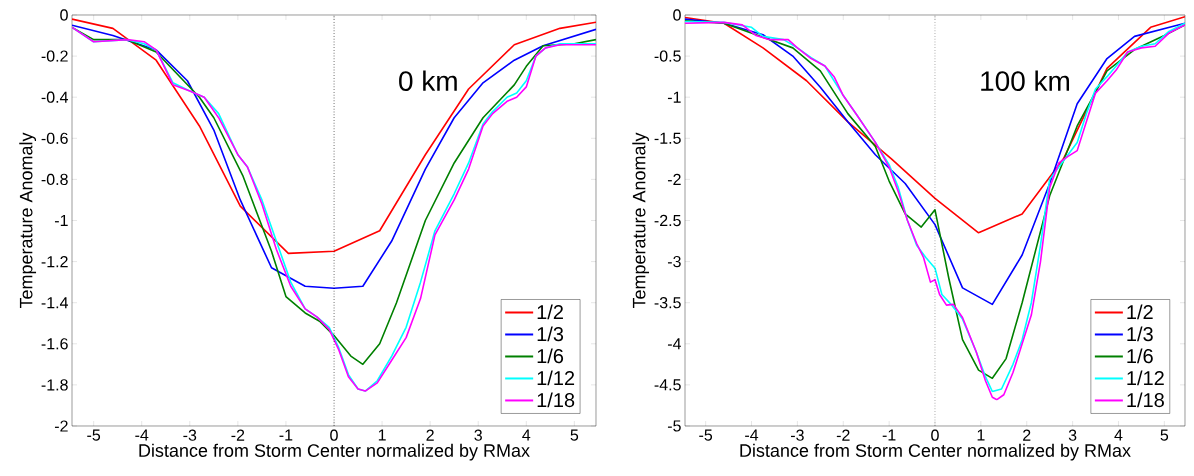 Image resolution: width=1194 pixels, height=476 pixels. Describe the element at coordinates (674, 344) in the screenshot. I see `y-tick-label: -4` at that location.